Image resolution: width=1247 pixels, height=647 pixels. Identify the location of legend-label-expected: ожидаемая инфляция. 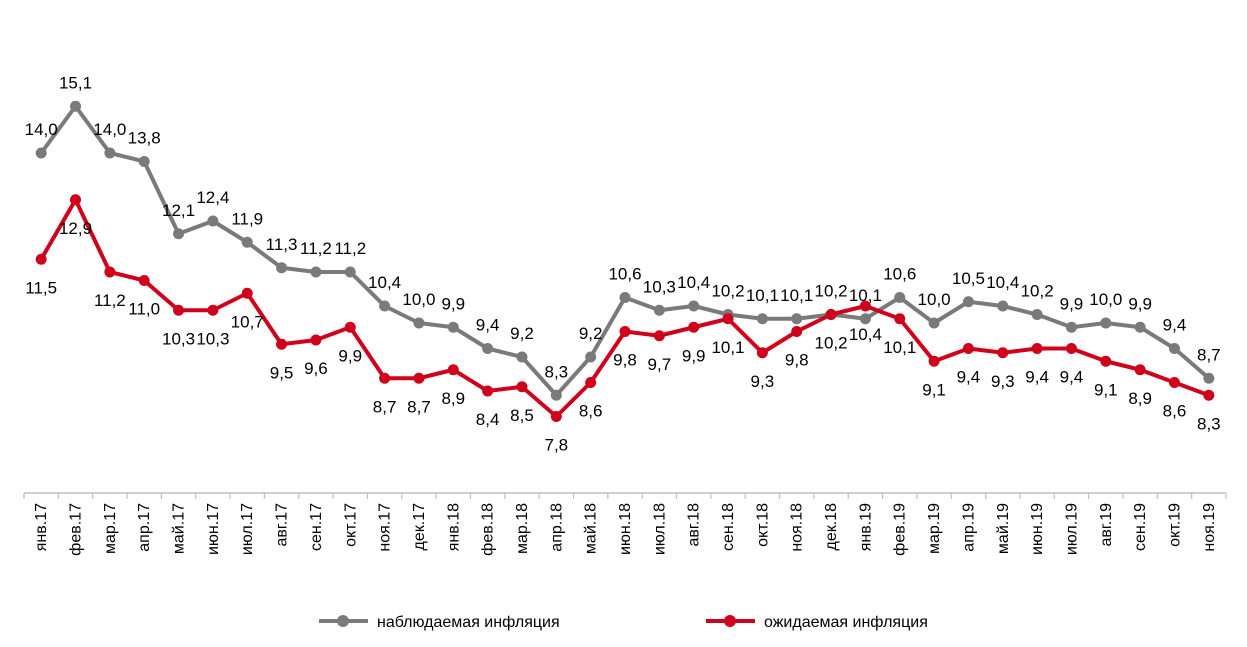
(846, 622).